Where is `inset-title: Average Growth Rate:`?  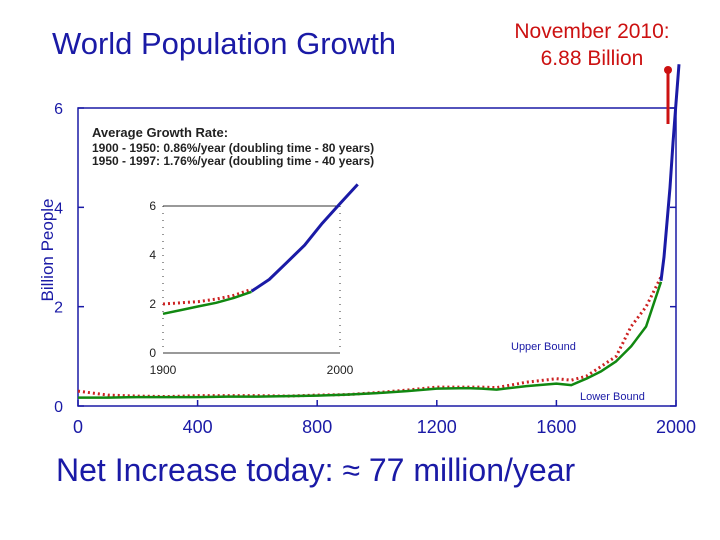 inset-title: Average Growth Rate: is located at coordinates (160, 132).